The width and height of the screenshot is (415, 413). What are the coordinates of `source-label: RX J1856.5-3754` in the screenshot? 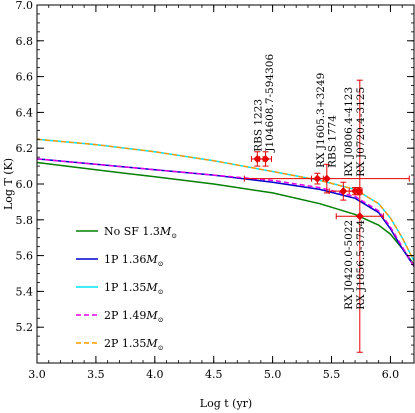 It's located at (361, 264).